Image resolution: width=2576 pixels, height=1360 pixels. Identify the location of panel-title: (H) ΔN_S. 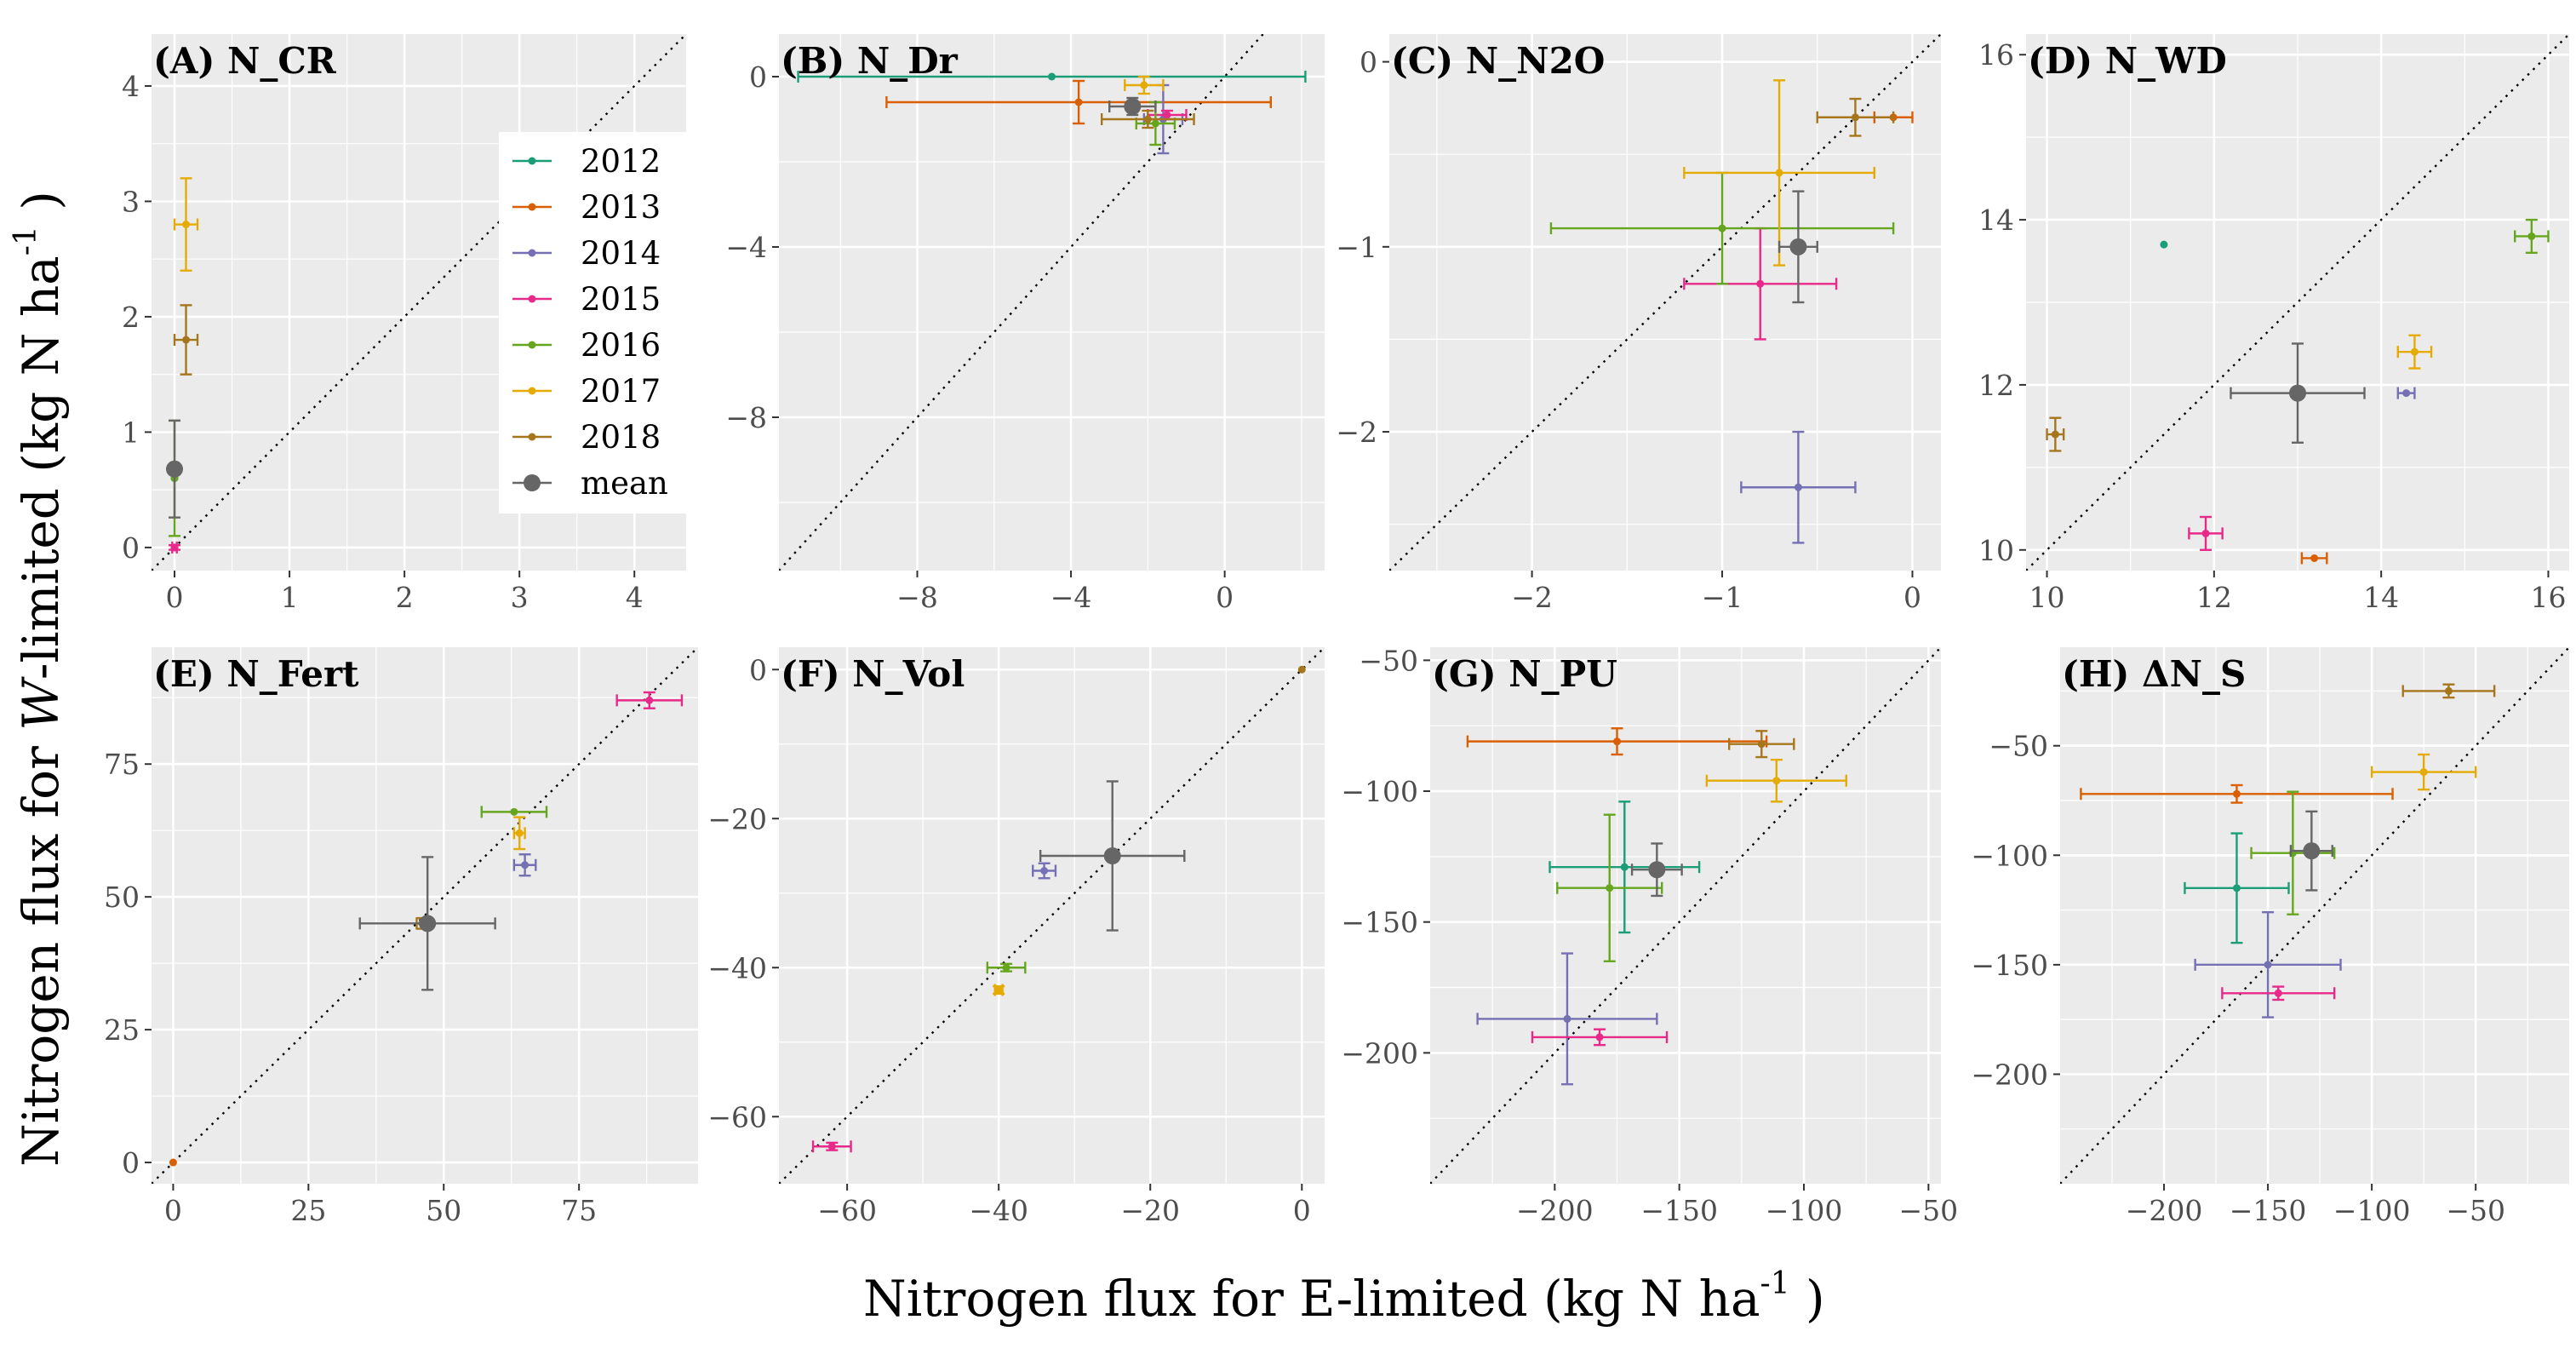
(2154, 674).